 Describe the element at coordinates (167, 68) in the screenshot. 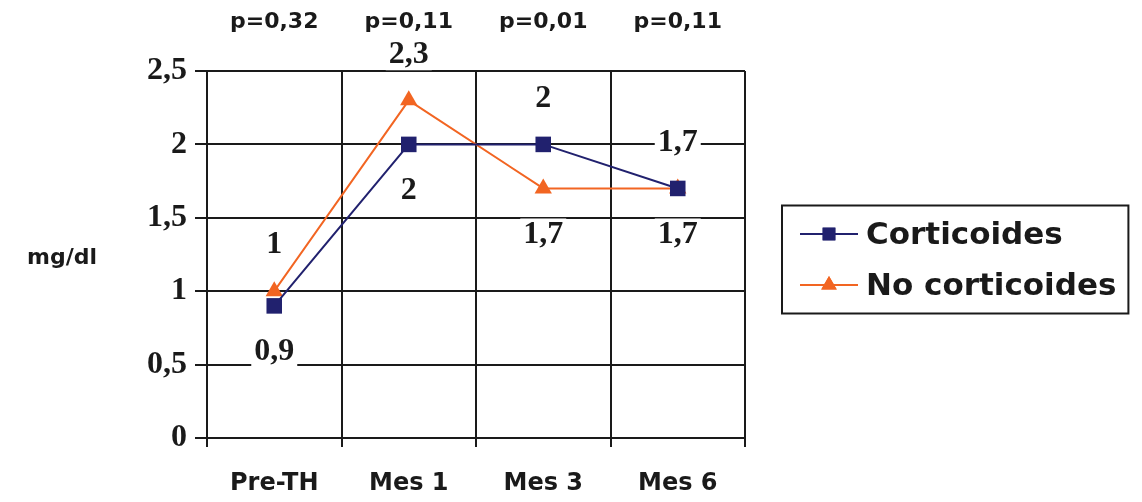

I see `y-tick-label: 2,5` at that location.